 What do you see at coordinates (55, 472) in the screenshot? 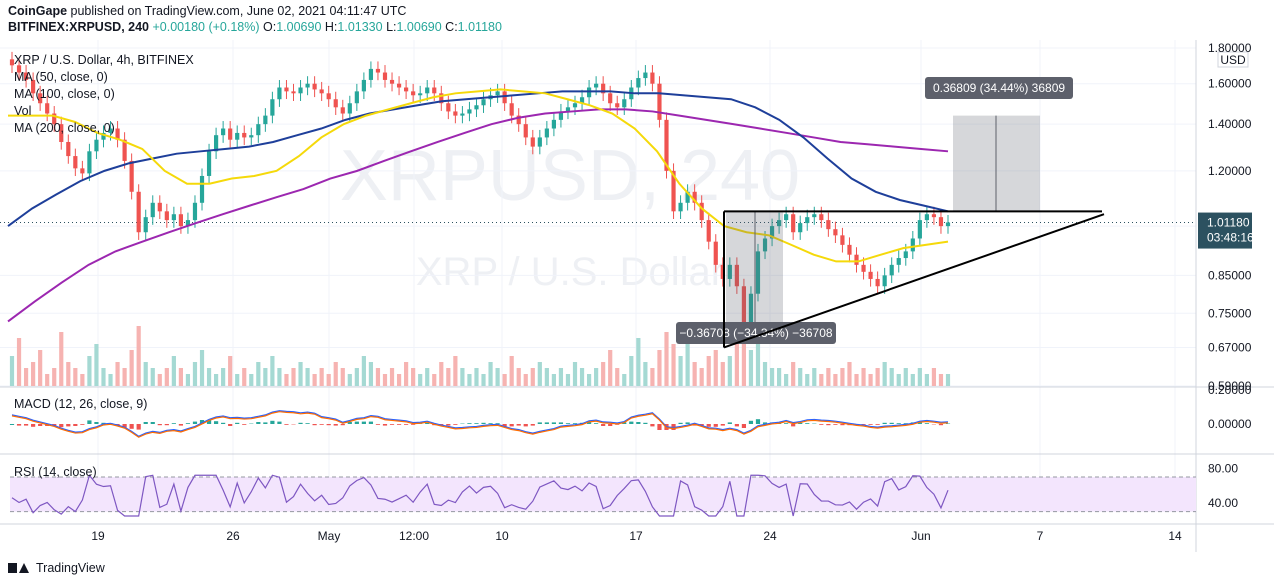
I see `legend-rsi: RSI (14, close)` at bounding box center [55, 472].